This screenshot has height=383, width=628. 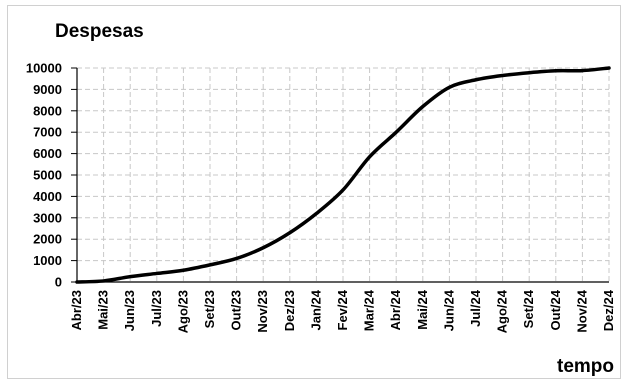 I want to click on x-tick-label: Fev/24, so click(x=342, y=309).